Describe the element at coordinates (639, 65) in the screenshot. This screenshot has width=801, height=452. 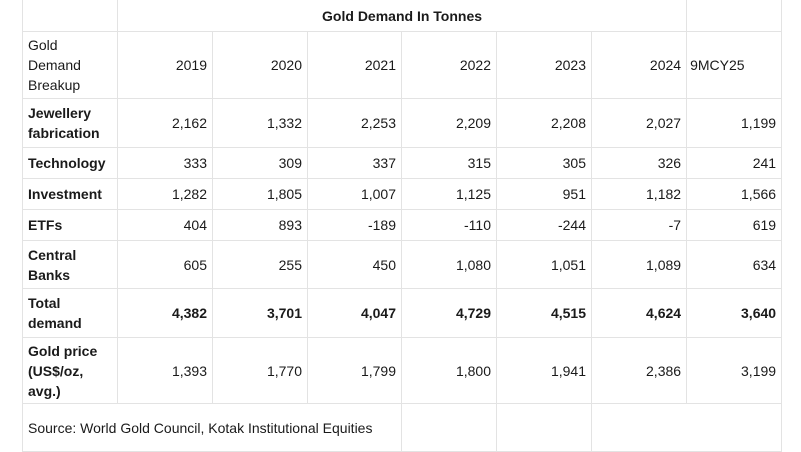
I see `column-header: 2024` at that location.